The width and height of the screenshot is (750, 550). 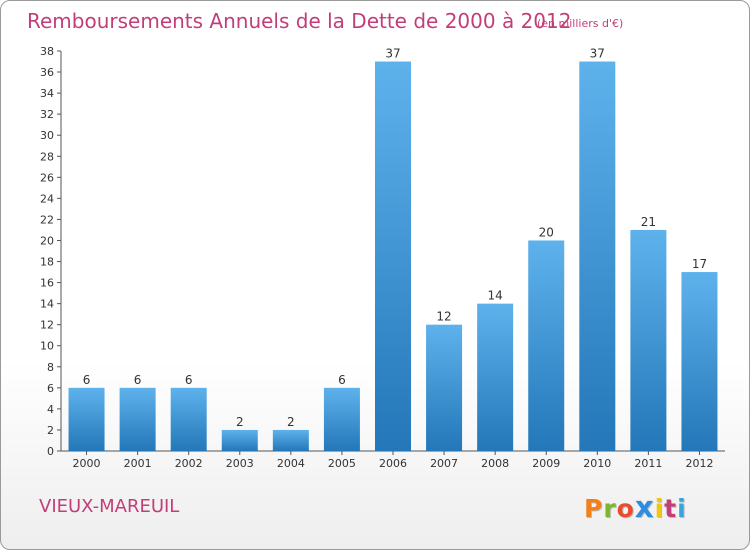 I want to click on x-tick-label: 2000, so click(x=87, y=463).